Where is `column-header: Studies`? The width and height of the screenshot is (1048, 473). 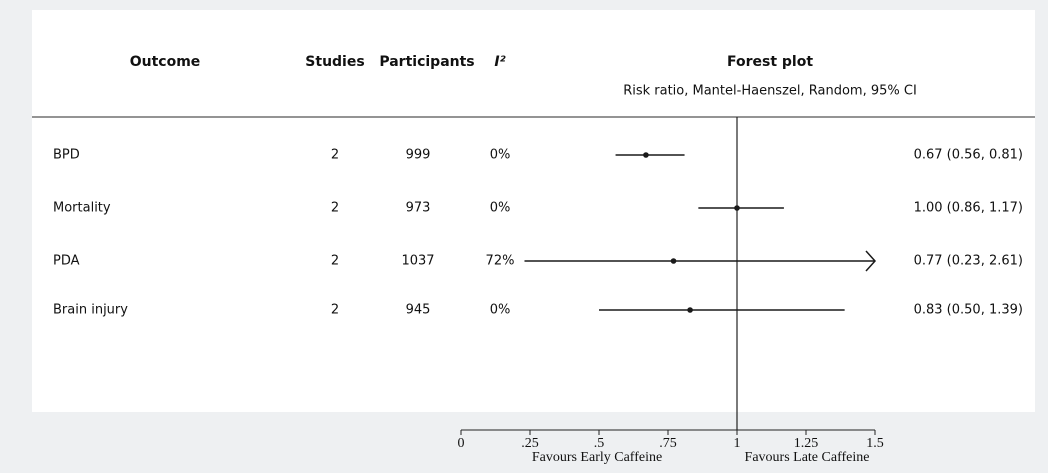 column-header: Studies is located at coordinates (334, 62).